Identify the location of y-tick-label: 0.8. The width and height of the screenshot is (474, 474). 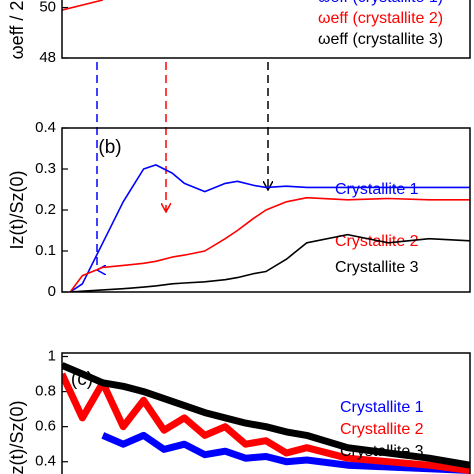
(45, 391).